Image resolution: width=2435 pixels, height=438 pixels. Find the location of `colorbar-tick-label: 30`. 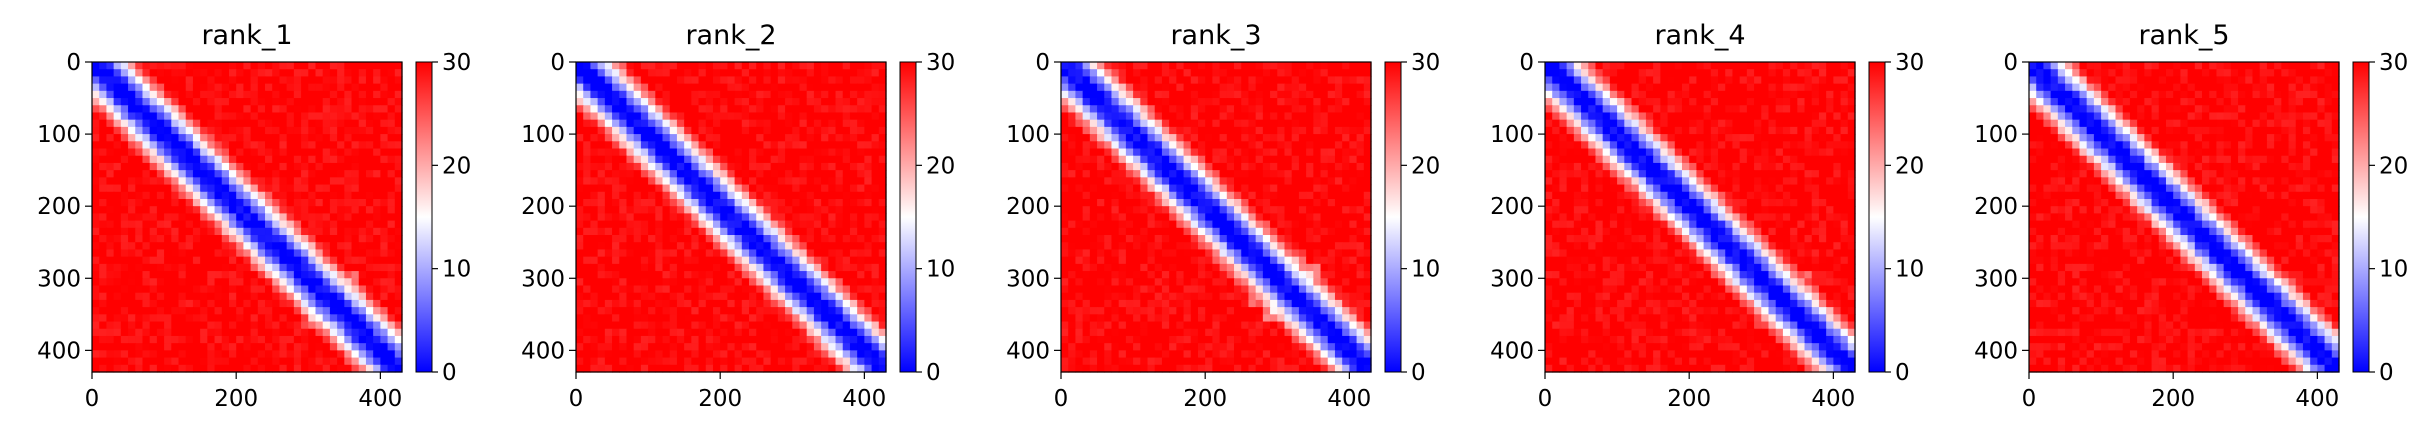

colorbar-tick-label: 30 is located at coordinates (456, 63).